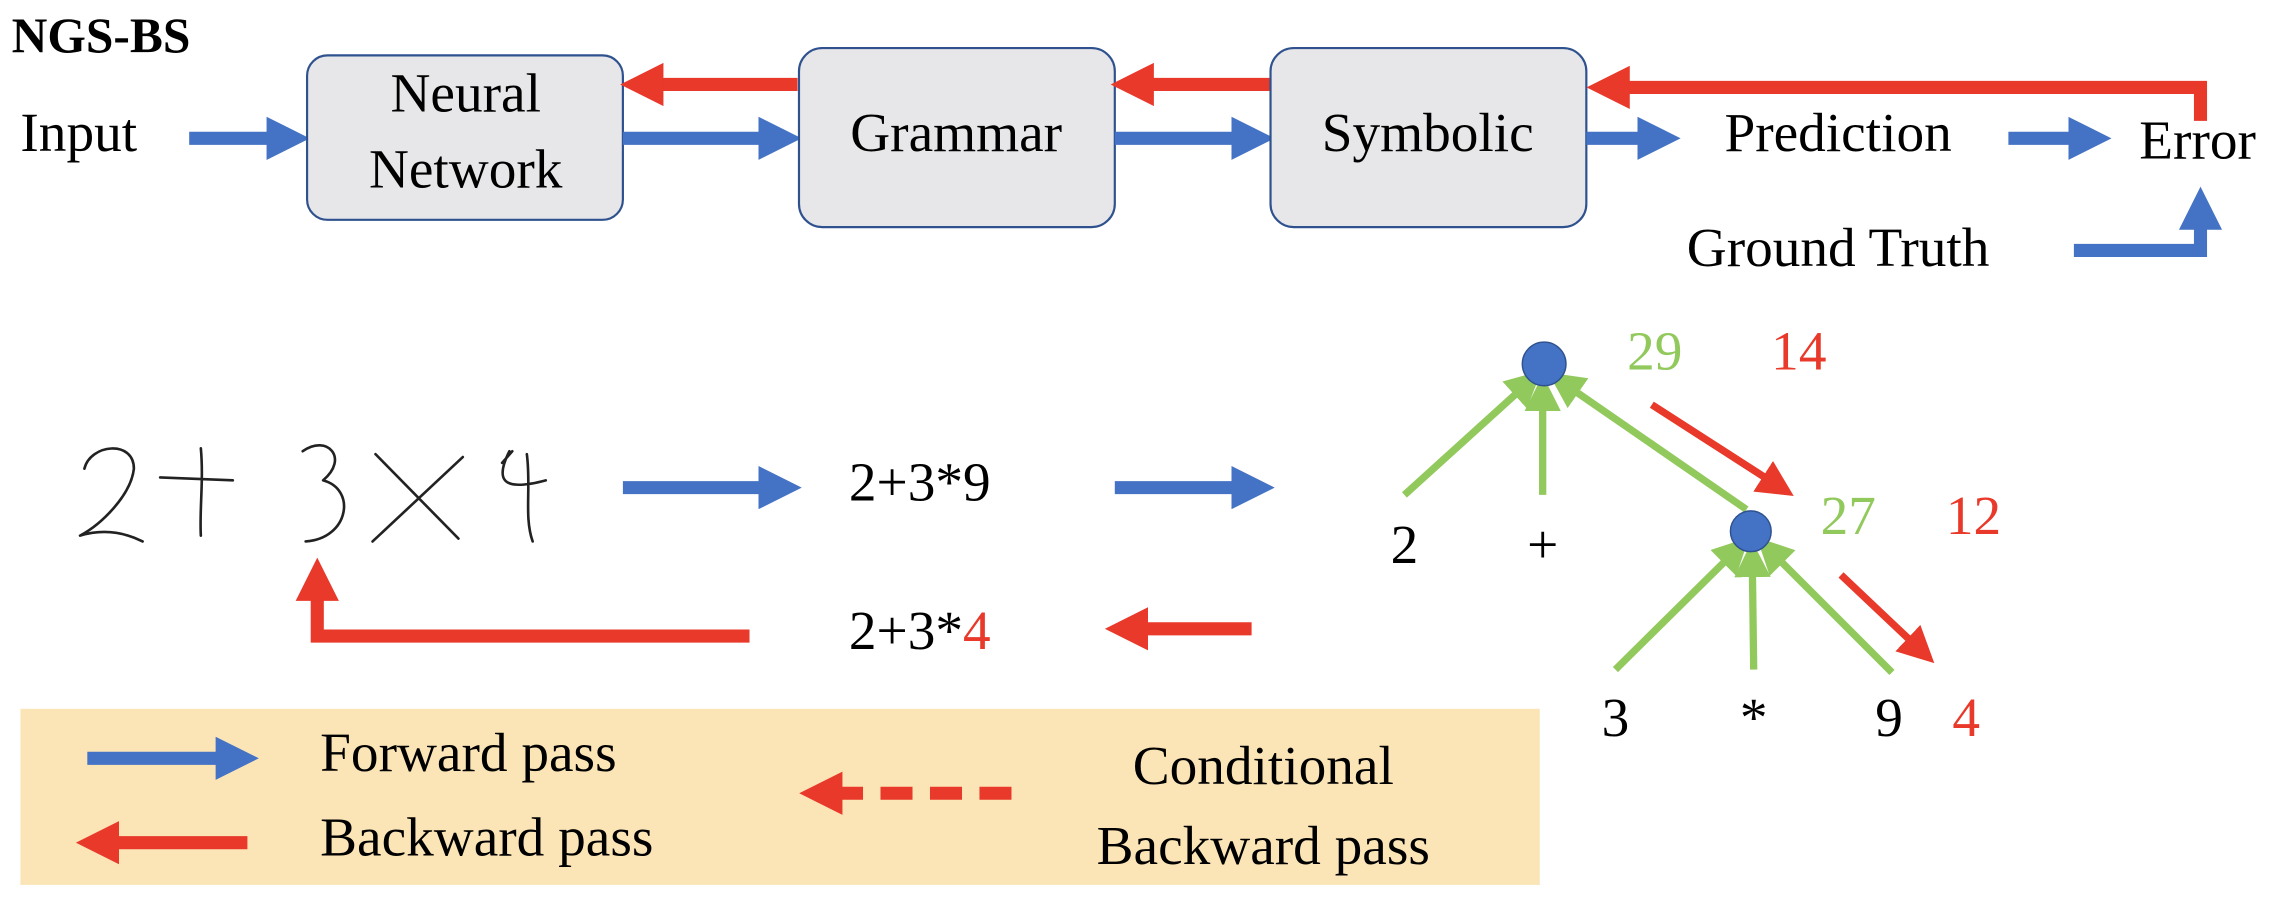 The height and width of the screenshot is (901, 2282). What do you see at coordinates (2148, 221) in the screenshot?
I see `forward-arrow` at bounding box center [2148, 221].